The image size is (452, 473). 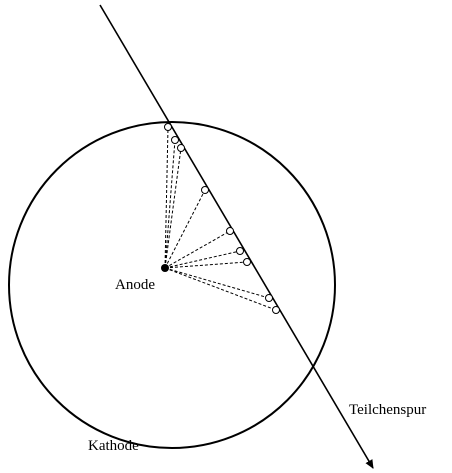 I want to click on anode-label: Anode, so click(x=135, y=285).